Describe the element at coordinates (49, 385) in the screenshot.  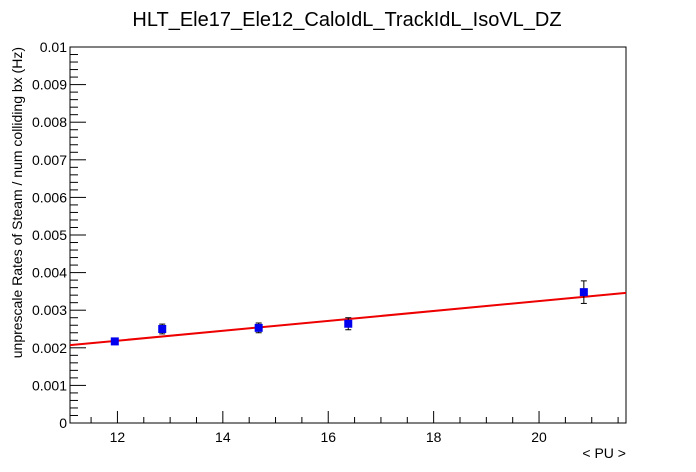
I see `y-tick-label: 0.001` at that location.